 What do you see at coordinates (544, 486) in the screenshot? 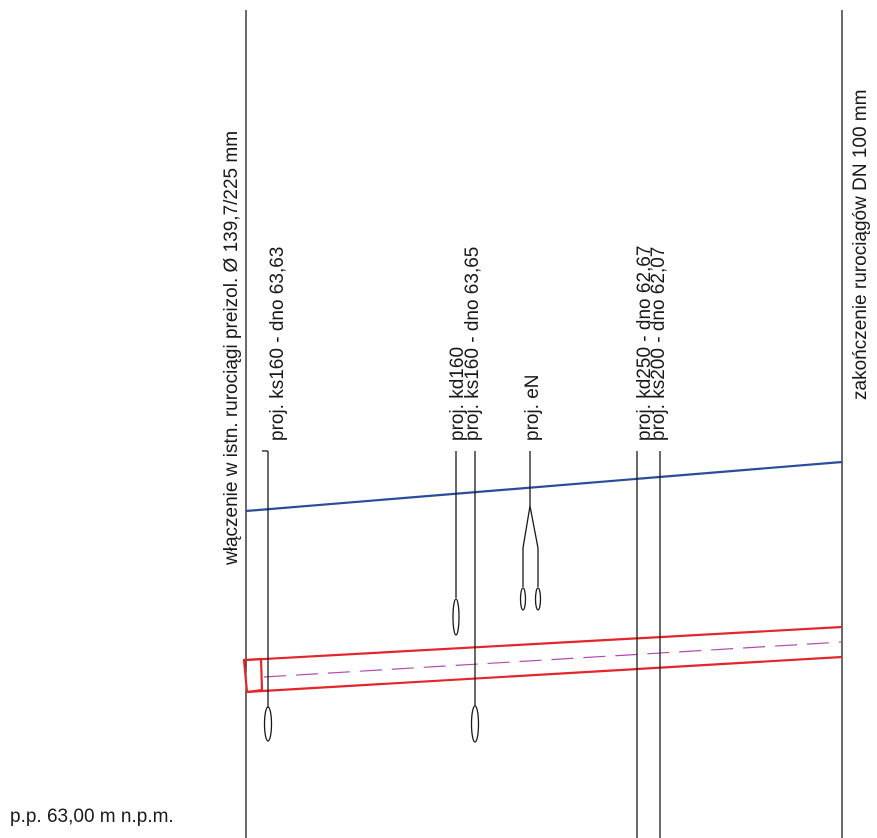
I see `terrain-line` at bounding box center [544, 486].